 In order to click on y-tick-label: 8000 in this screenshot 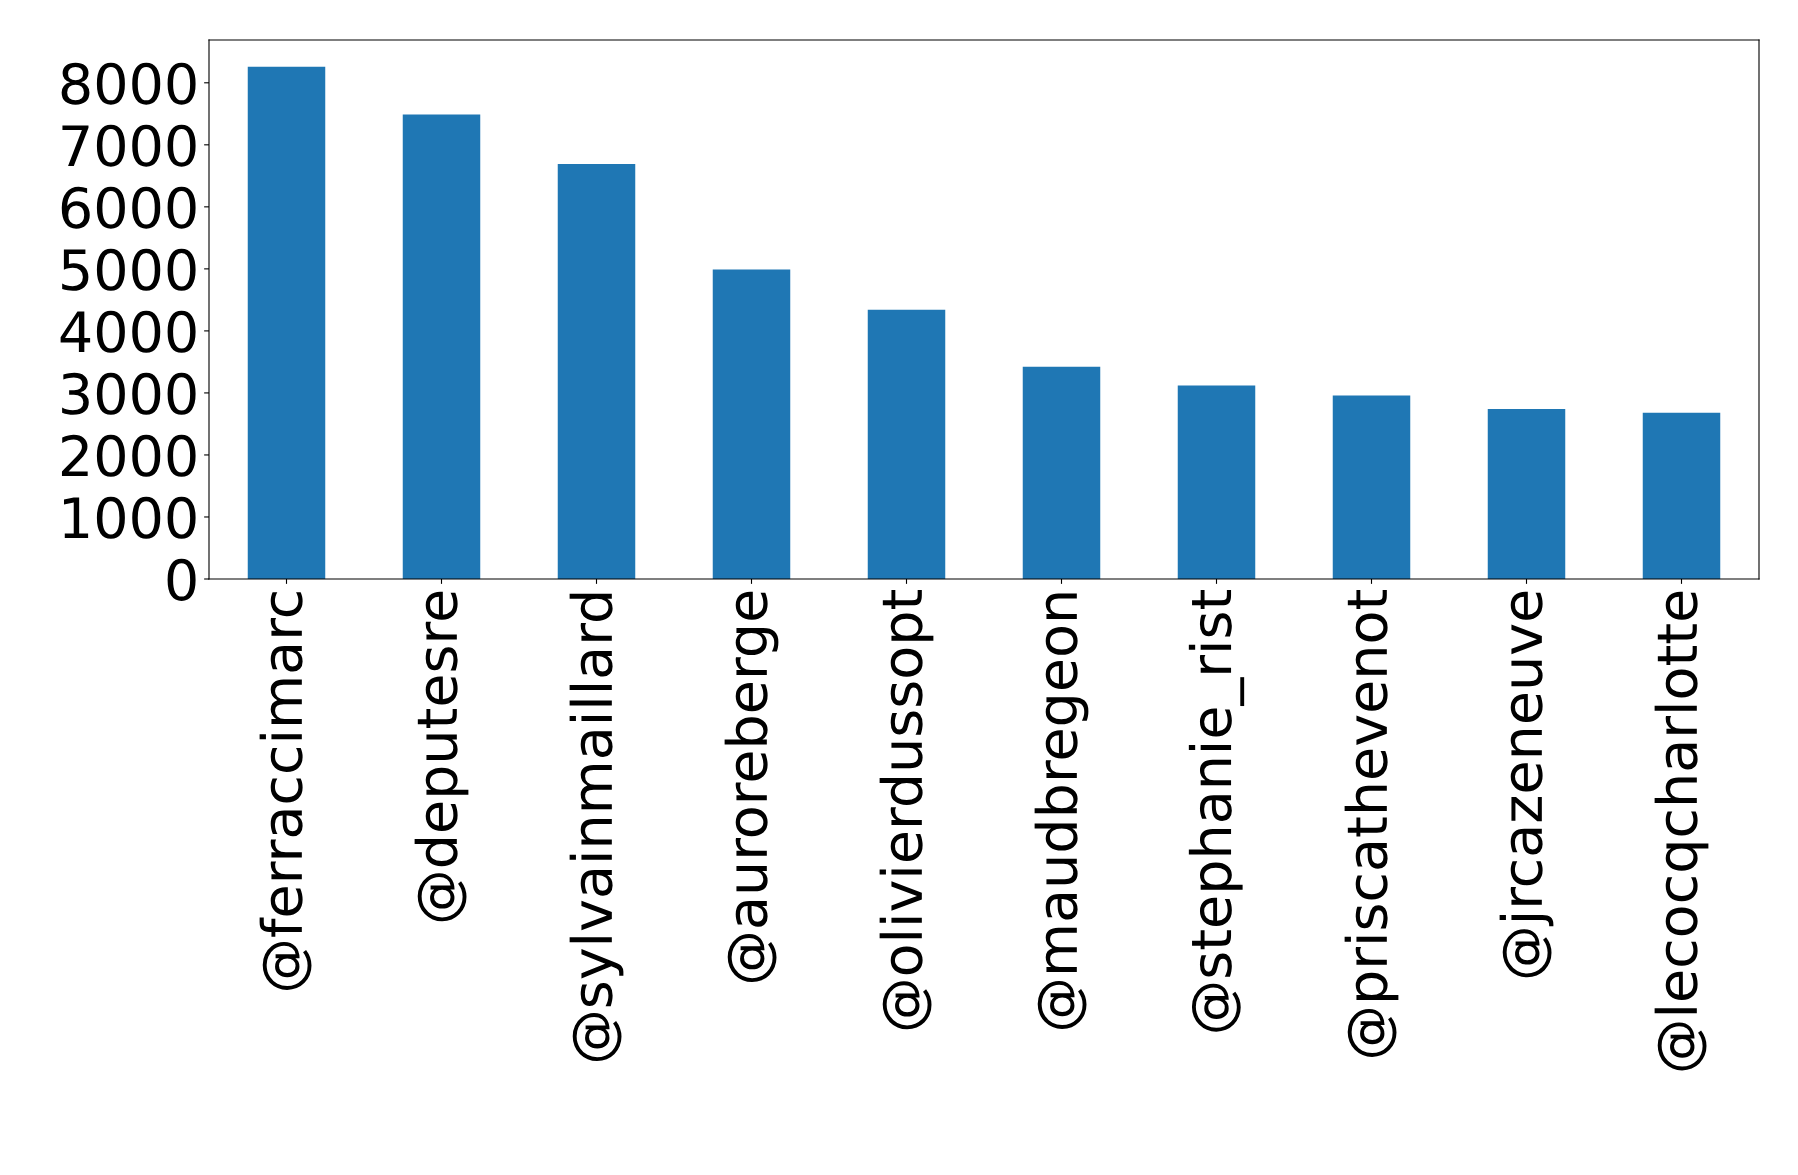, I will do `click(128, 83)`.